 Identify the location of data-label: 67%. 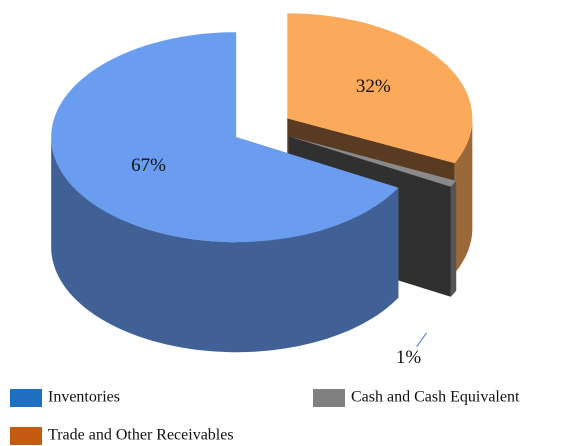
(148, 165).